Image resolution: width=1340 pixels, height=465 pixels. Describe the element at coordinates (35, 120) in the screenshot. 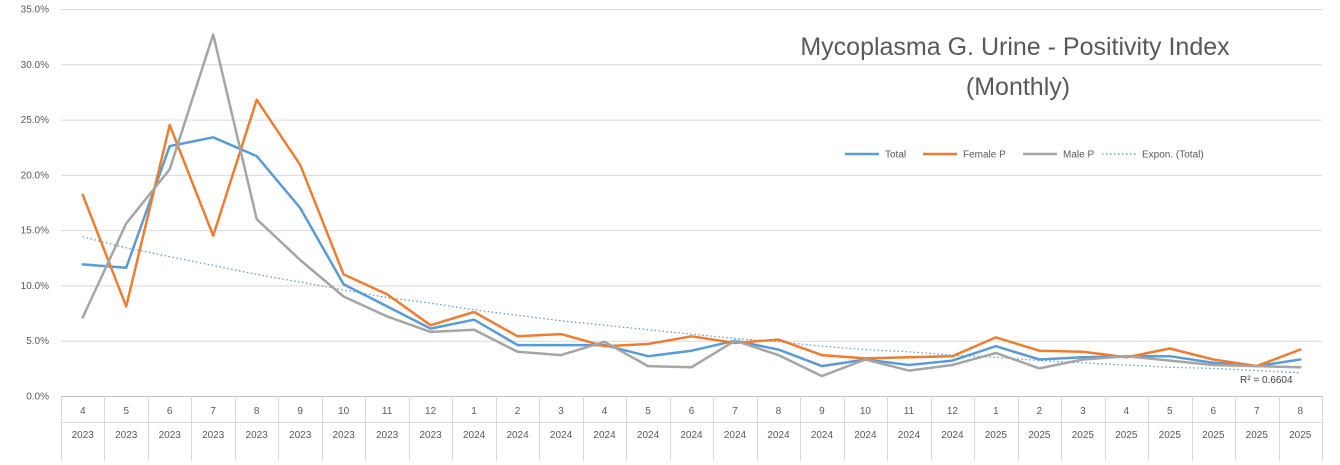

I see `y-tick-label: 25.0%` at that location.